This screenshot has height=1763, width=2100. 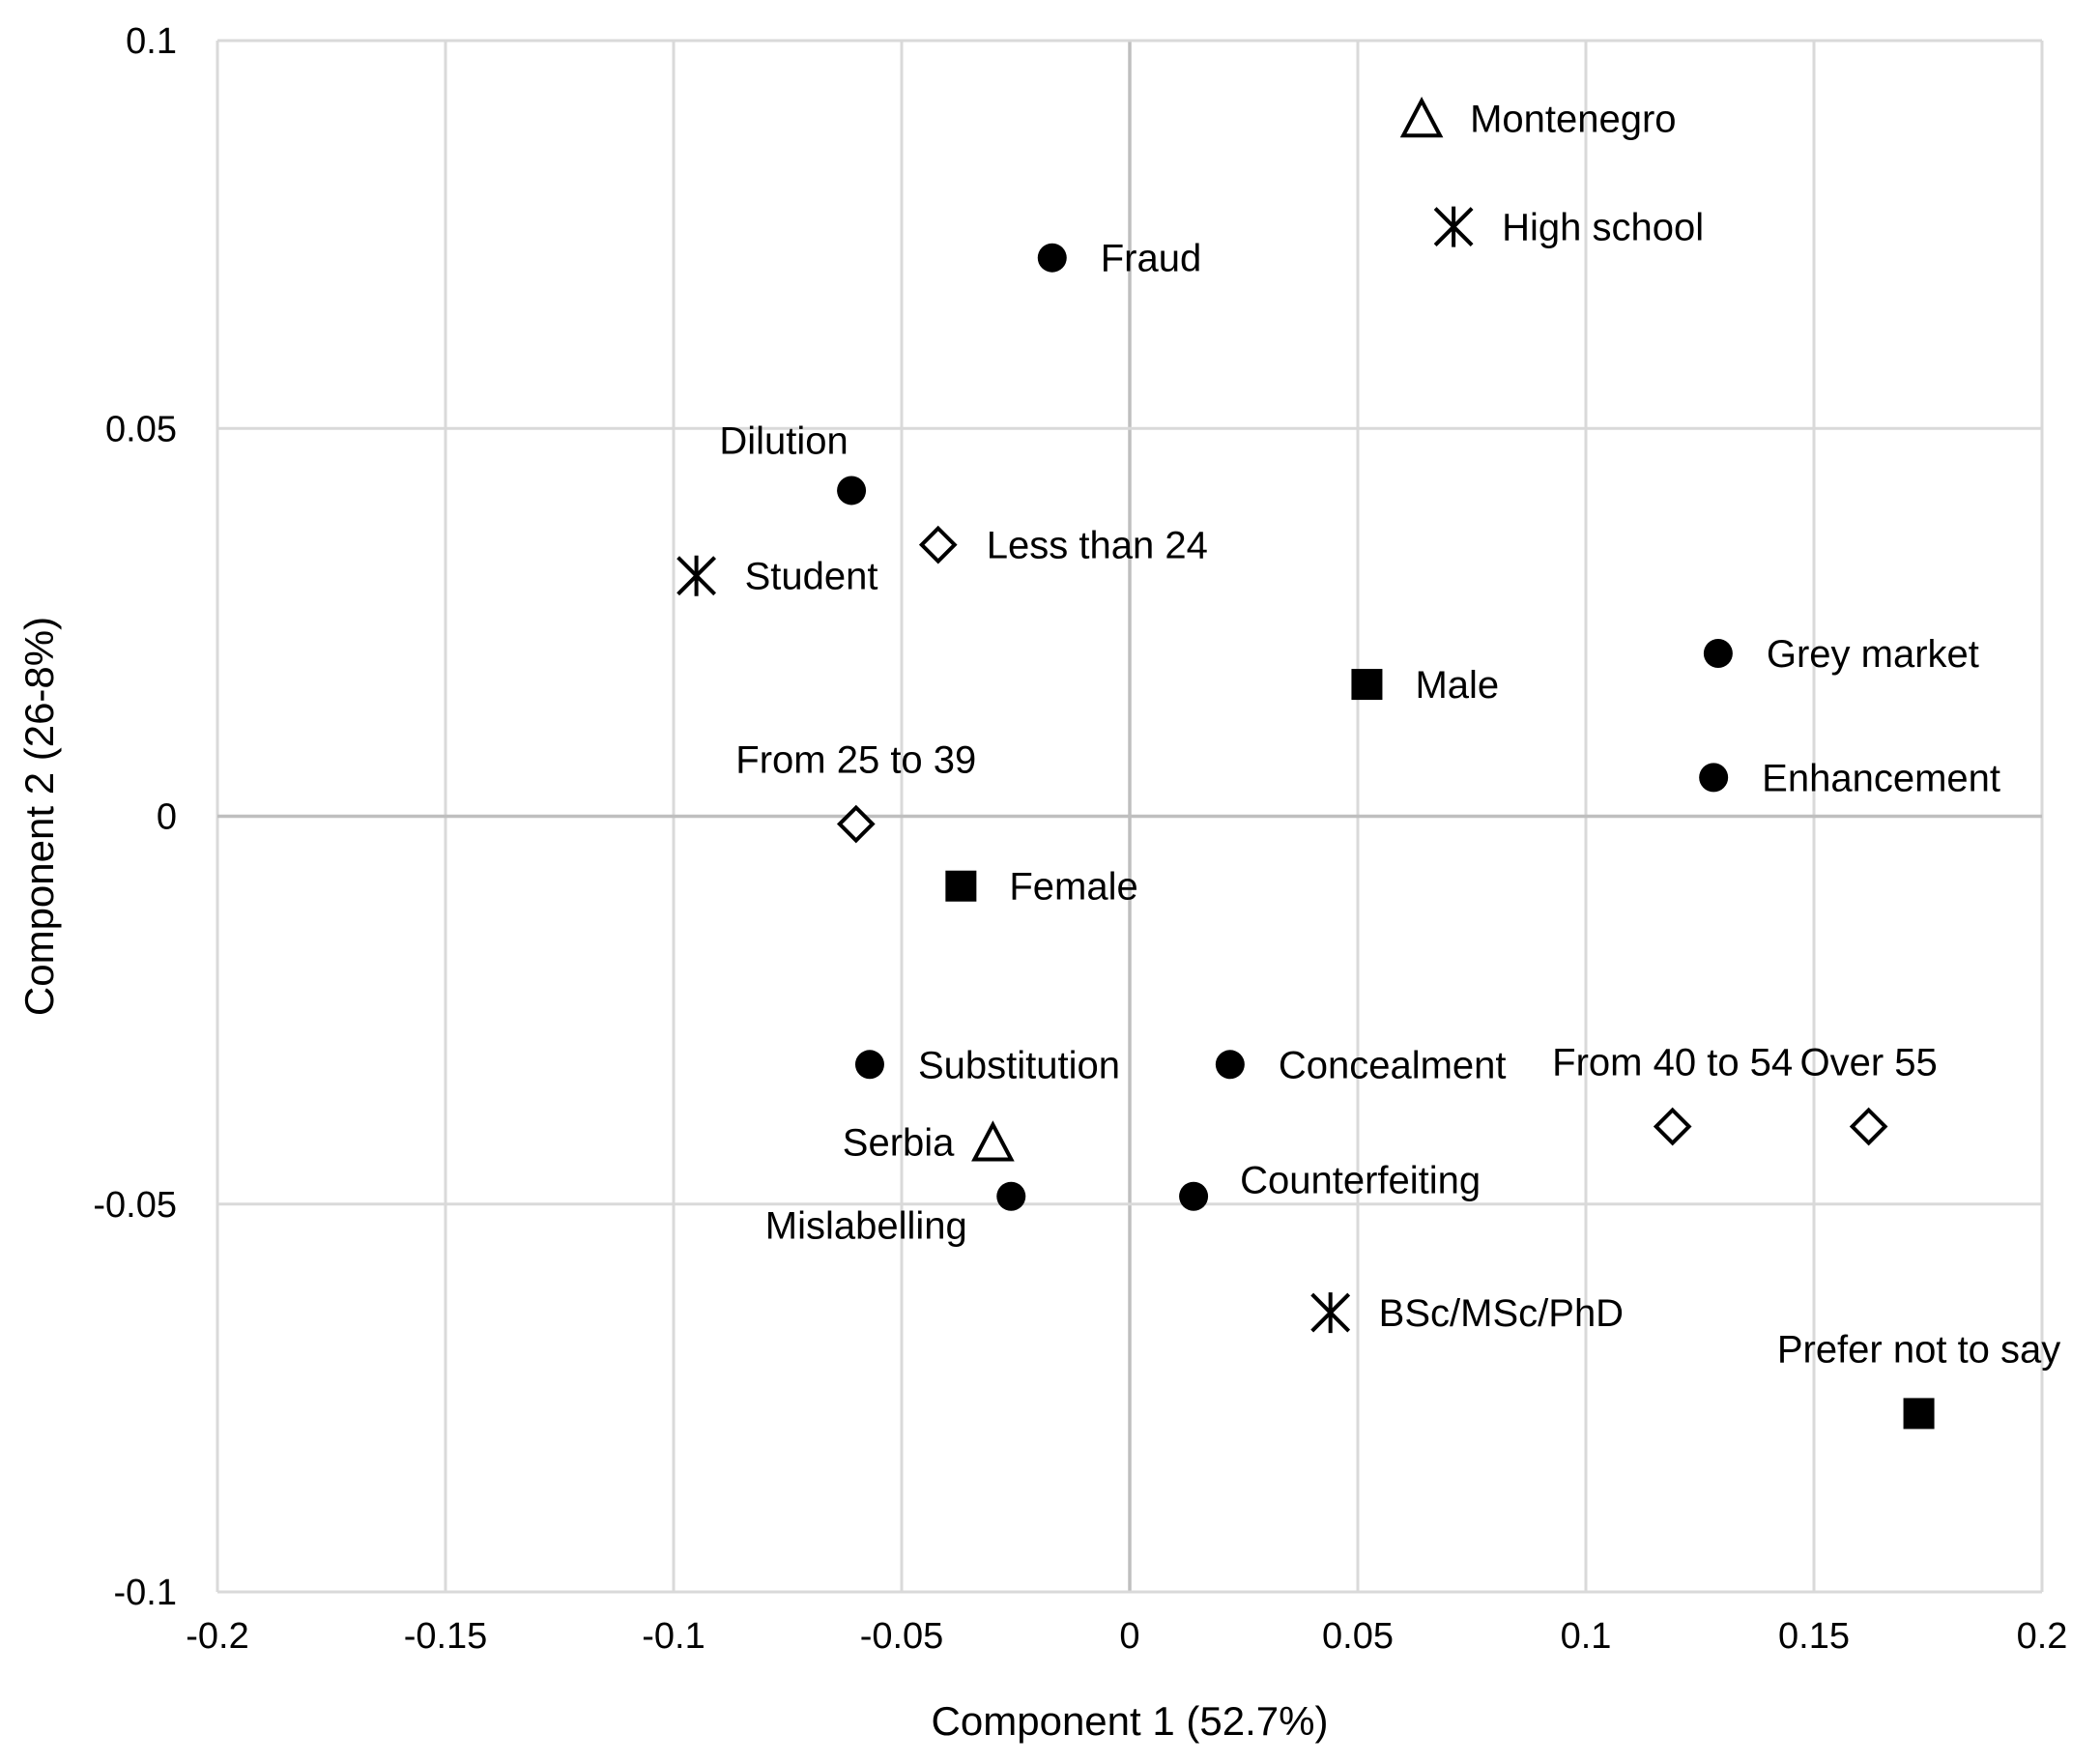 What do you see at coordinates (673, 1637) in the screenshot?
I see `x-tick-label: -0.1` at bounding box center [673, 1637].